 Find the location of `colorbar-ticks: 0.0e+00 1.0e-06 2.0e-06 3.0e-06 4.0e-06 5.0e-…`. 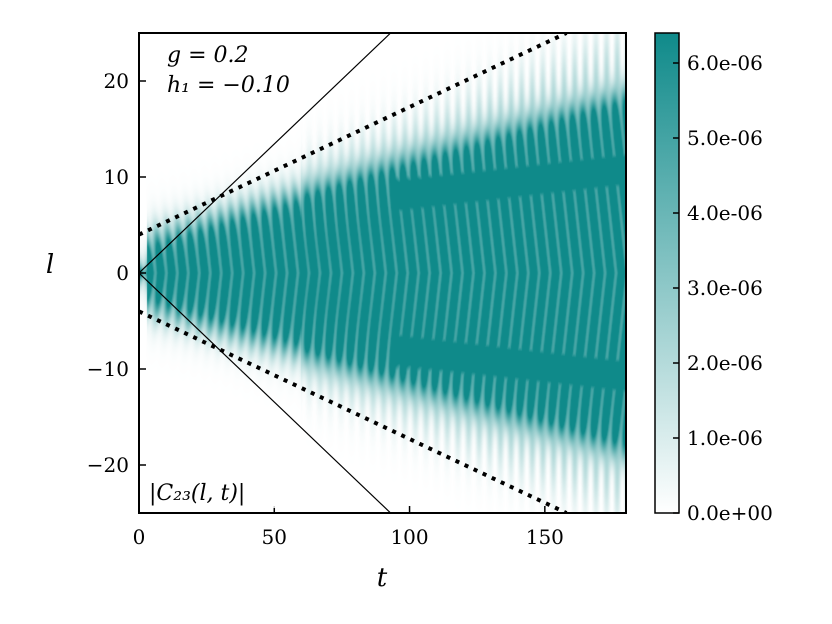

colorbar-ticks: 0.0e+00 1.0e-06 2.0e-06 3.0e-06 4.0e-06 5.0e-… is located at coordinates (723, 288).